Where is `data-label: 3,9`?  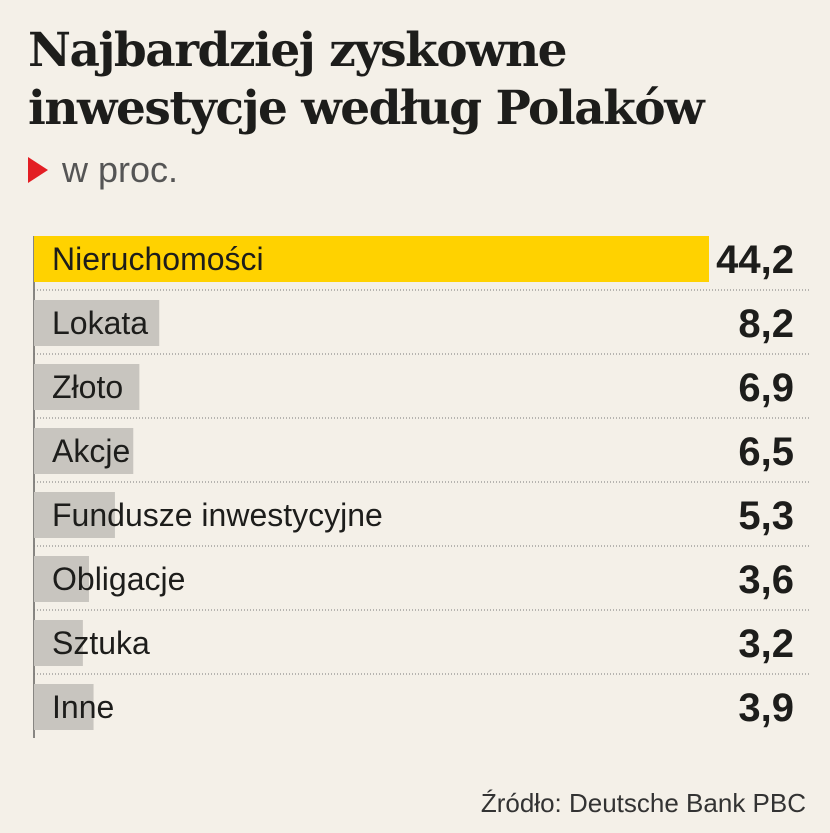 data-label: 3,9 is located at coordinates (766, 708).